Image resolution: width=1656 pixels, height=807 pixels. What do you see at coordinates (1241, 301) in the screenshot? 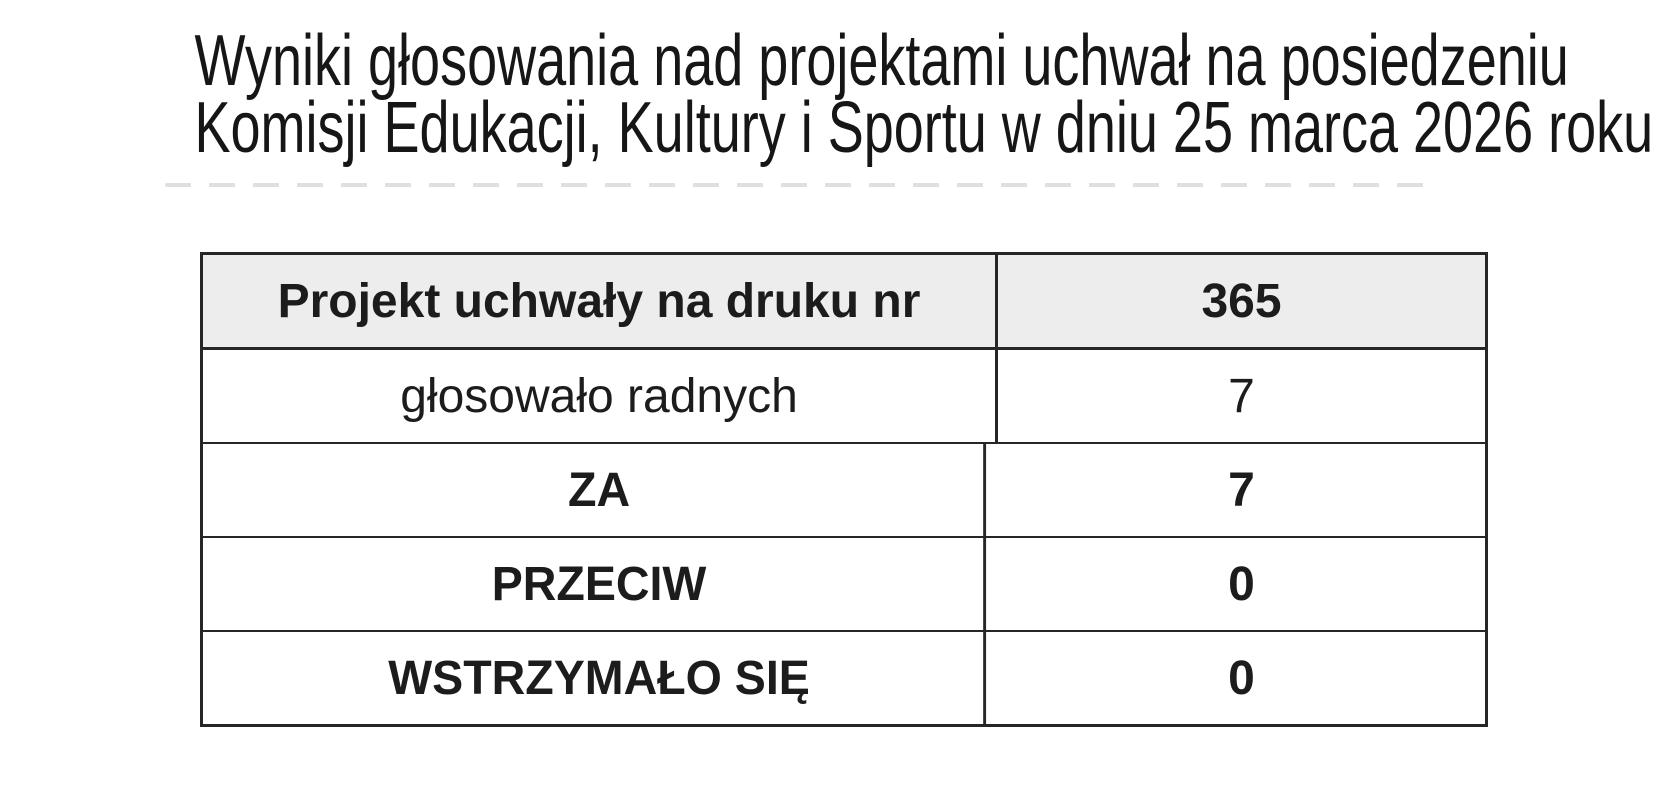
I see `draft-number-value: 365` at bounding box center [1241, 301].